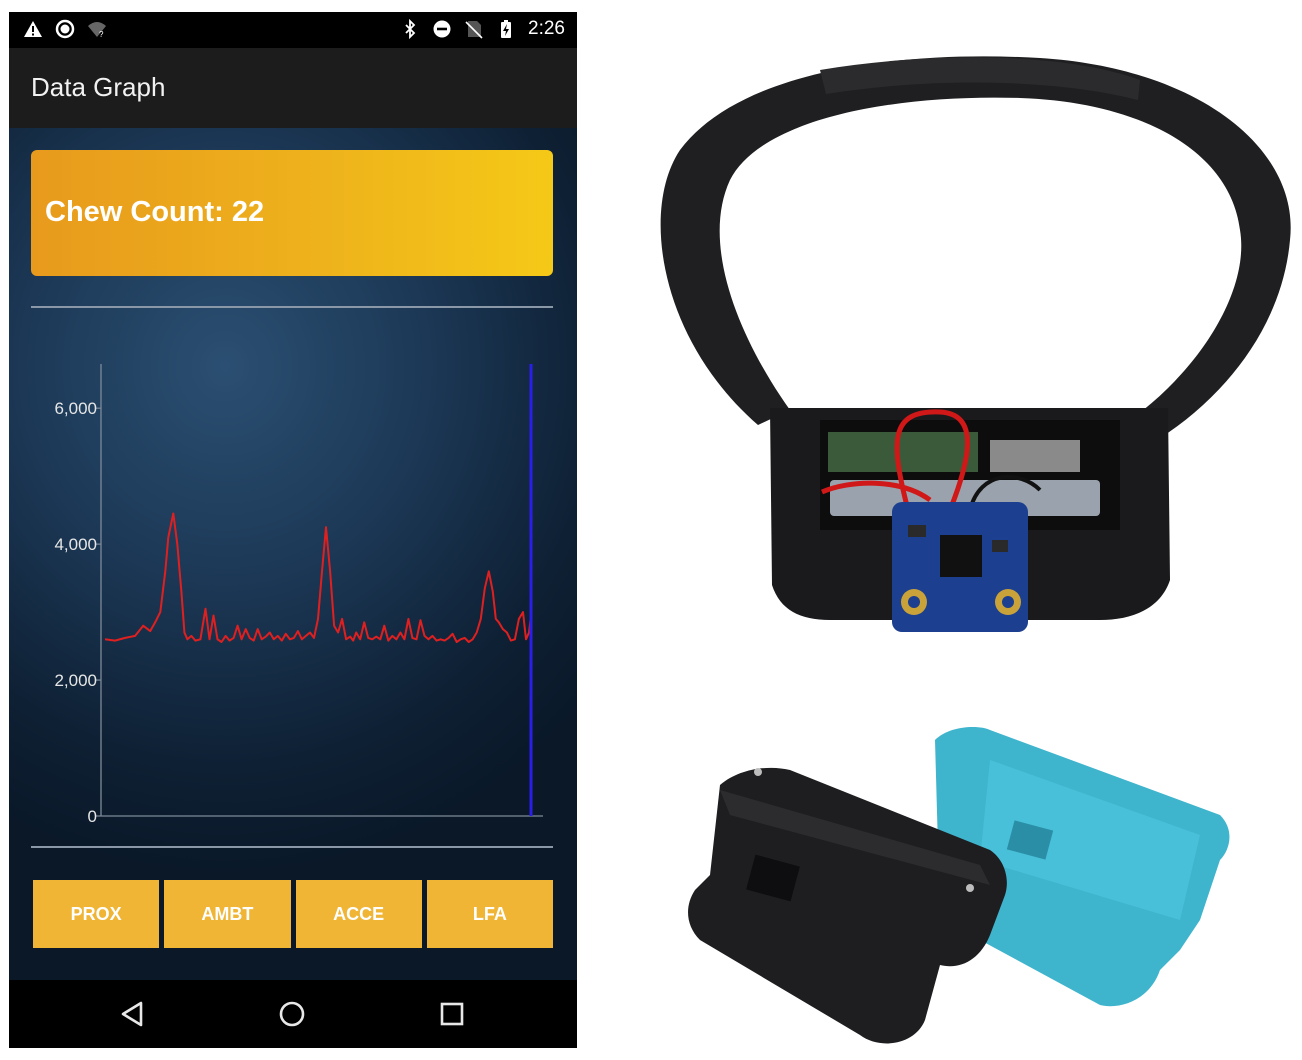 This screenshot has height=1060, width=1302. Describe the element at coordinates (97, 30) in the screenshot. I see `wifi-icon: ?` at that location.